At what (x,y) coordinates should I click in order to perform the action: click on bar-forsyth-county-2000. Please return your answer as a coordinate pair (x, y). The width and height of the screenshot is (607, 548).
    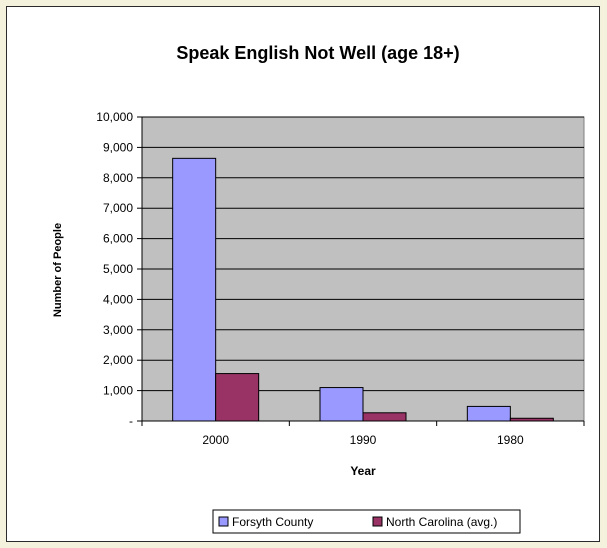
    Looking at the image, I should click on (194, 289).